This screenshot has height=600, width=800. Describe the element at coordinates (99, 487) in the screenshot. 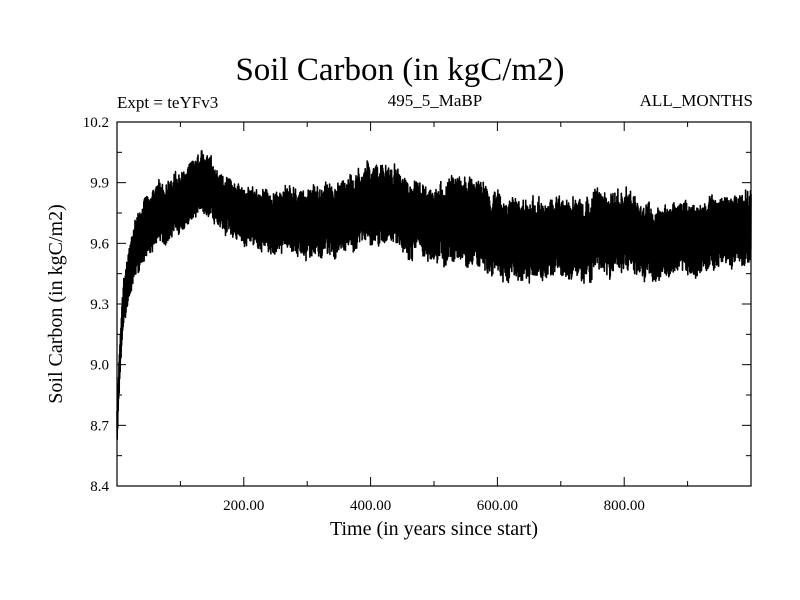

I see `y-tick-label: 8.4` at that location.